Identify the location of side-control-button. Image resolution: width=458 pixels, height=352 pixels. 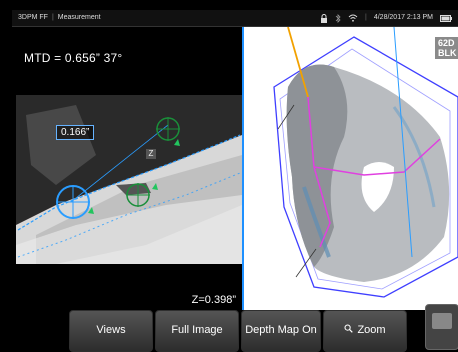
(441, 327).